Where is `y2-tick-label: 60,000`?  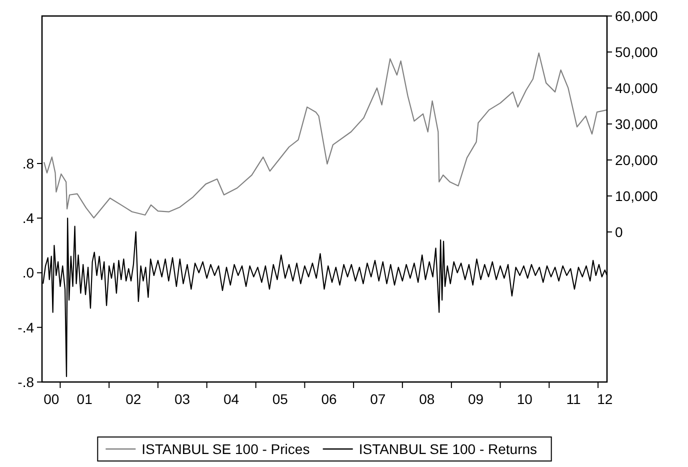
y2-tick-label: 60,000 is located at coordinates (636, 16).